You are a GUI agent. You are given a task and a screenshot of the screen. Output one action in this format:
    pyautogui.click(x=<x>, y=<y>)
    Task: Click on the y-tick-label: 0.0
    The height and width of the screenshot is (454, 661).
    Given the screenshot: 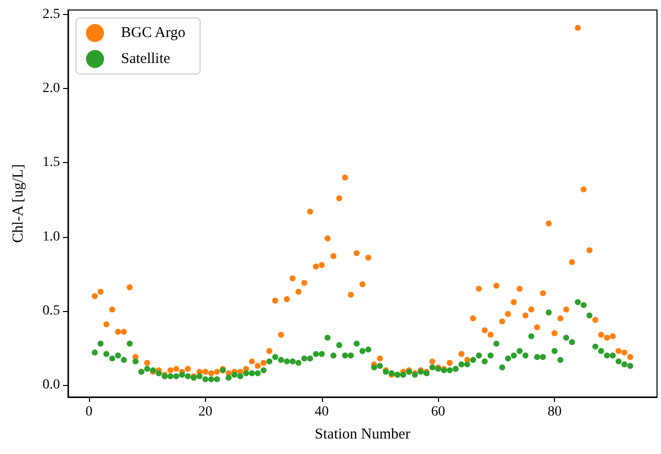 What is the action you would take?
    pyautogui.click(x=51, y=385)
    